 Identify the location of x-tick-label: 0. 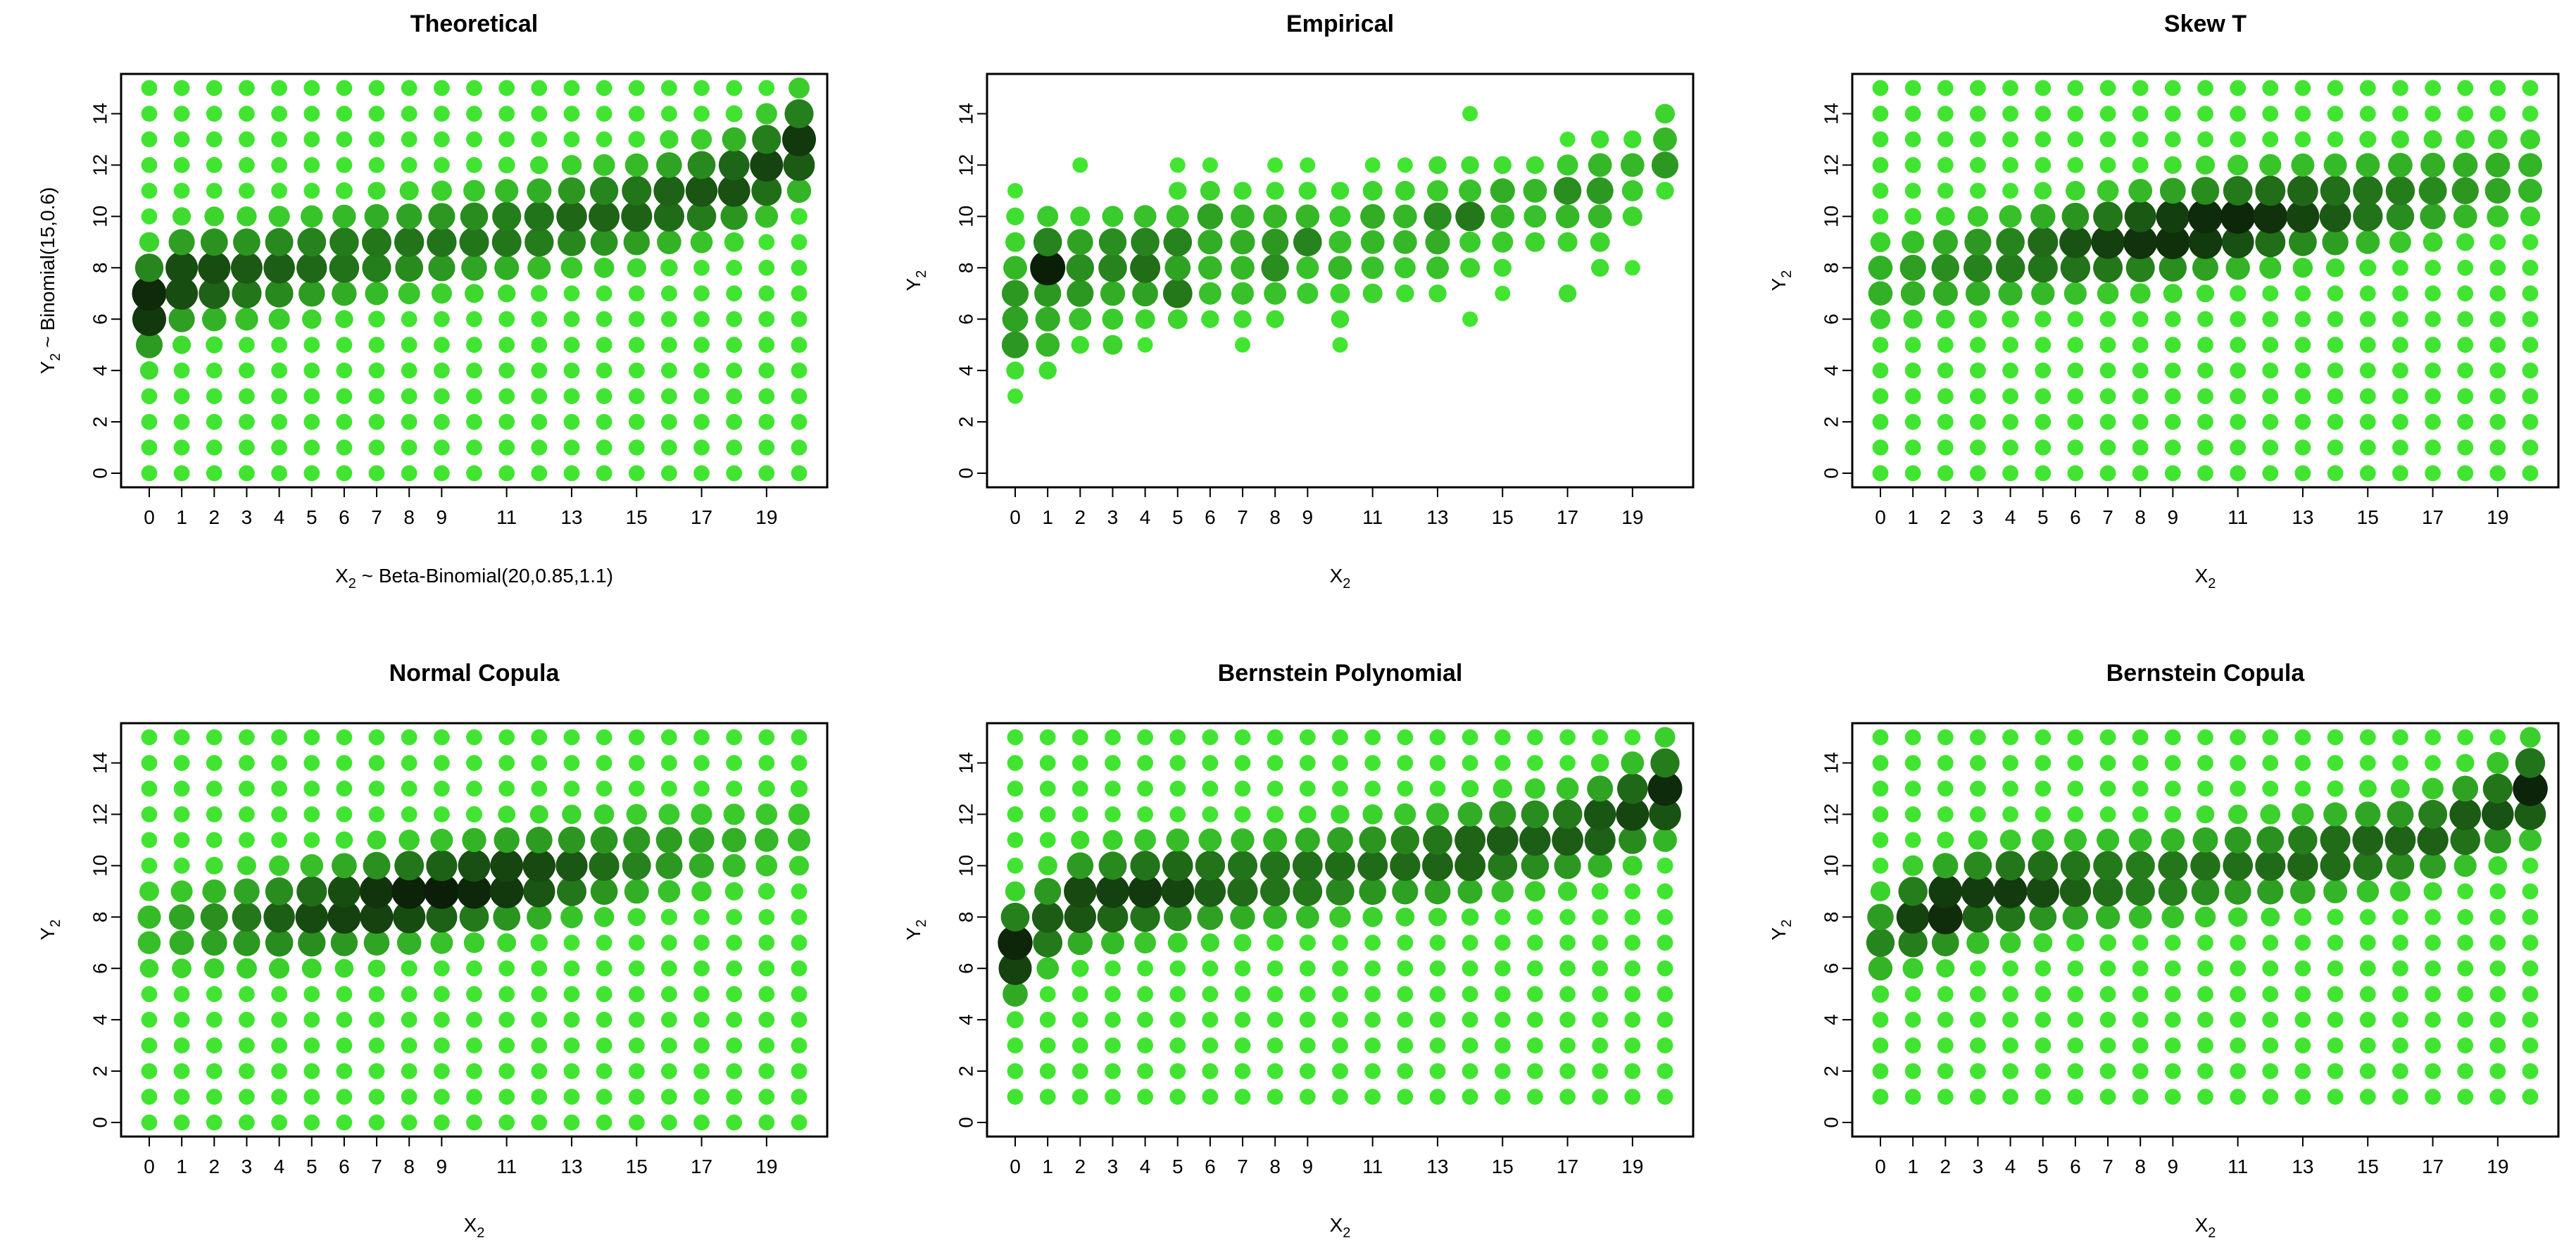
(1015, 517).